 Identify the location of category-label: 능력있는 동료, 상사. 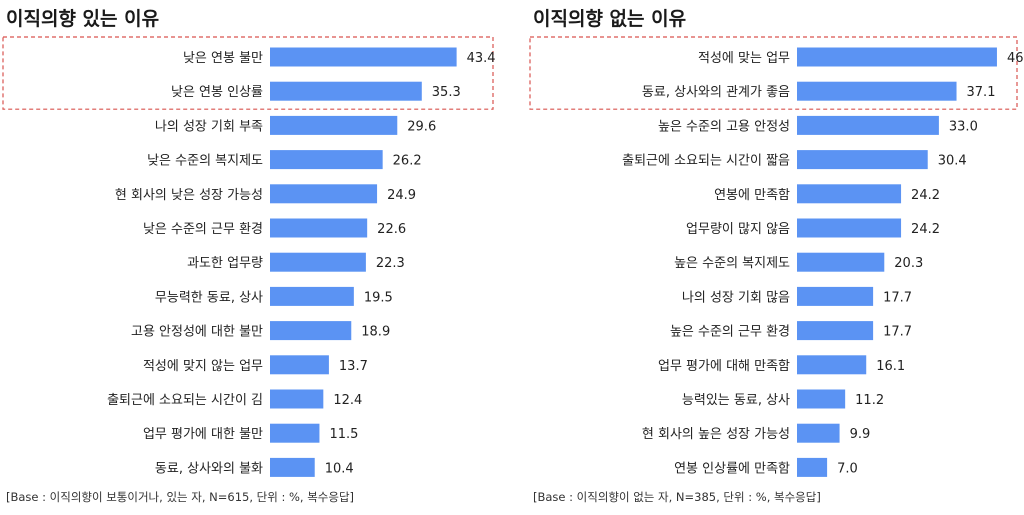
(736, 400).